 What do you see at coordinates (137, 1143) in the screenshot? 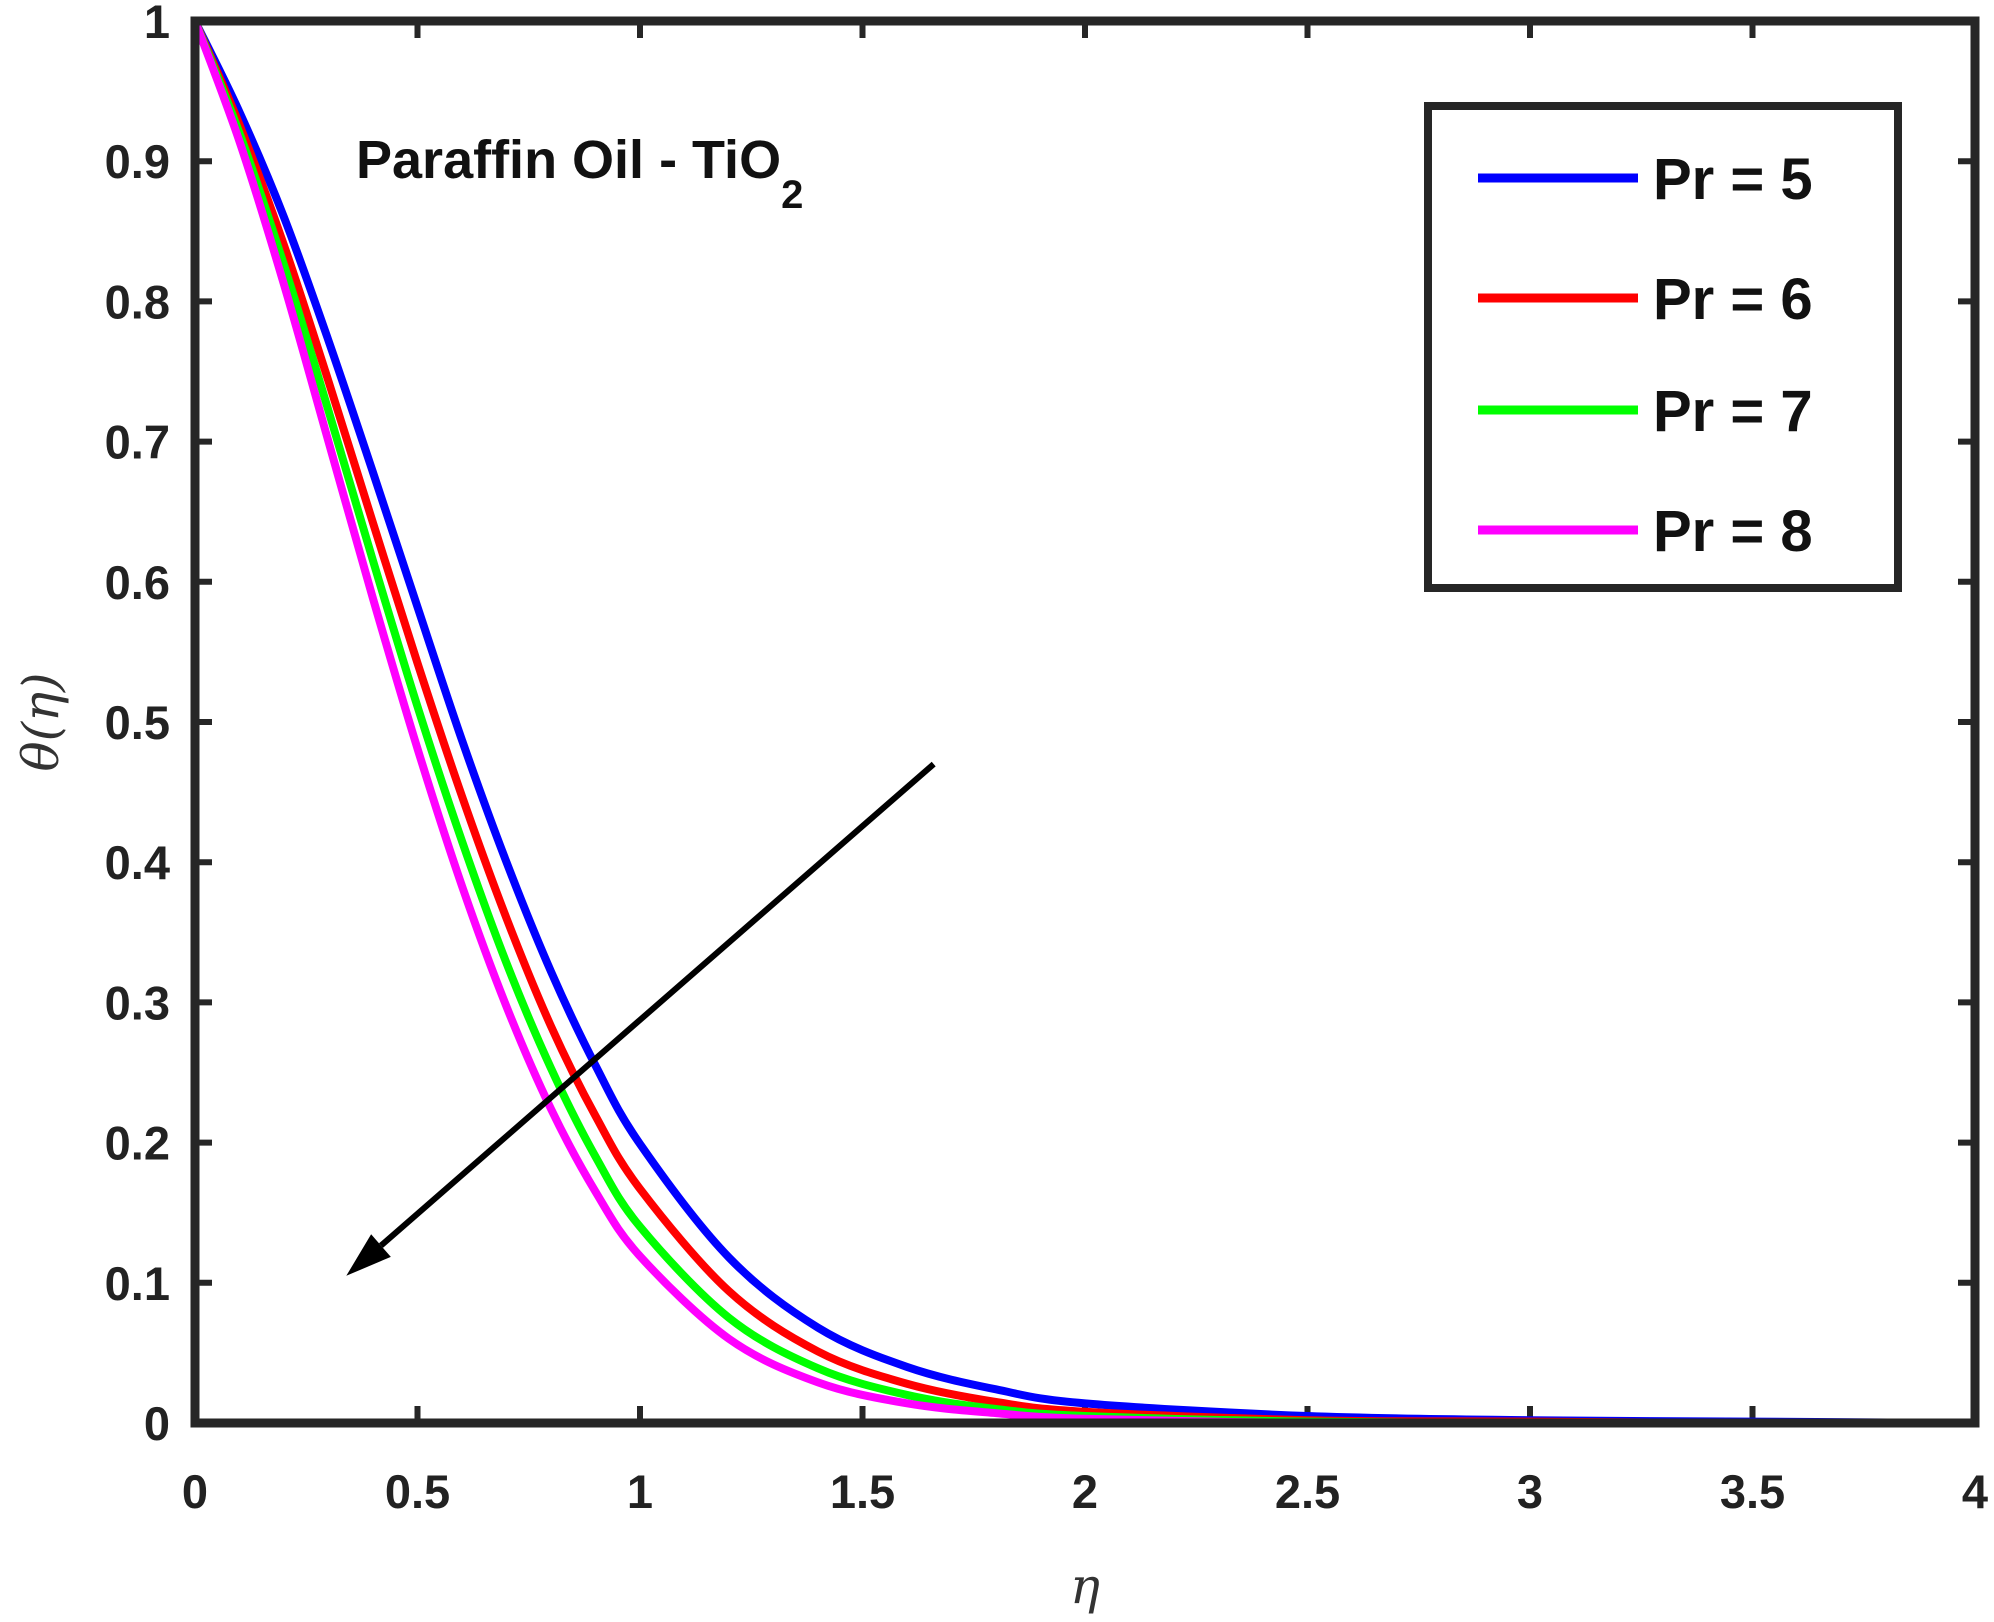
I see `y-tick-label: 0.2` at bounding box center [137, 1143].